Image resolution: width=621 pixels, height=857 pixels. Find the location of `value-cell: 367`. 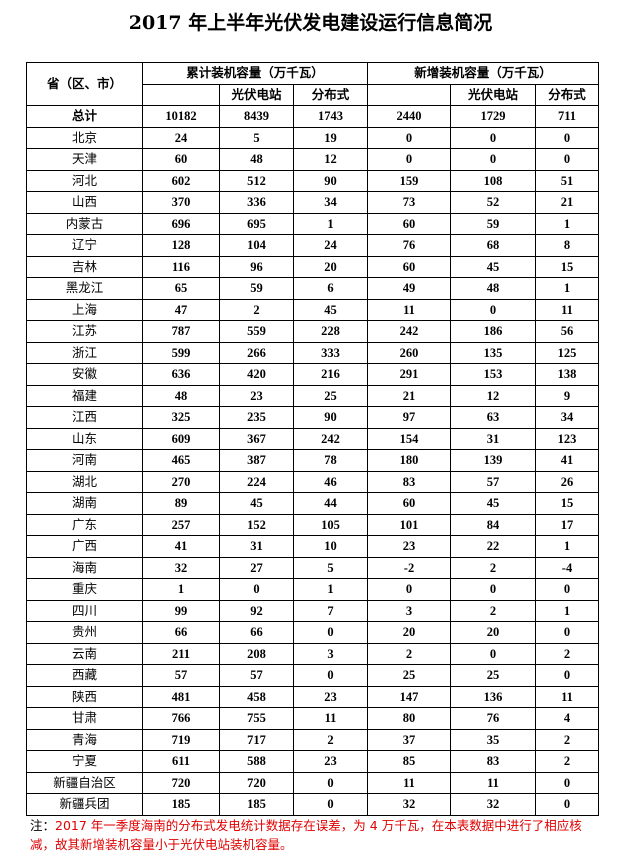

value-cell: 367 is located at coordinates (256, 438).